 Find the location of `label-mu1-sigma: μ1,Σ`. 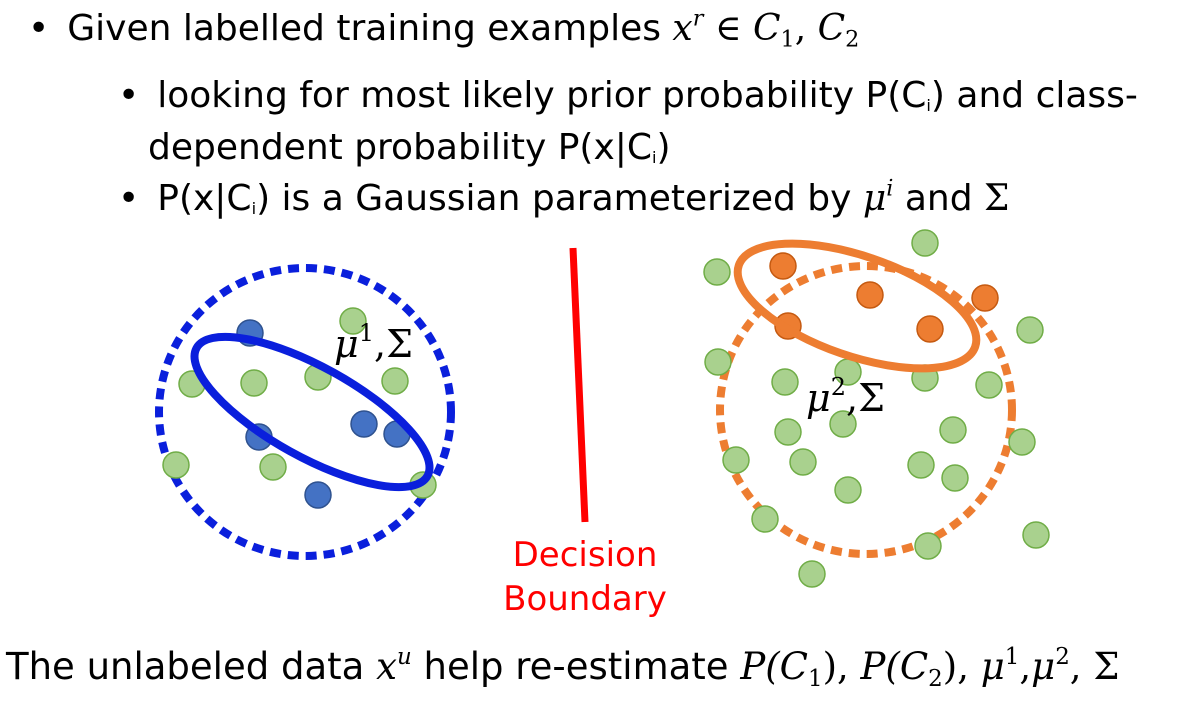

label-mu1-sigma: μ1,Σ is located at coordinates (373, 342).